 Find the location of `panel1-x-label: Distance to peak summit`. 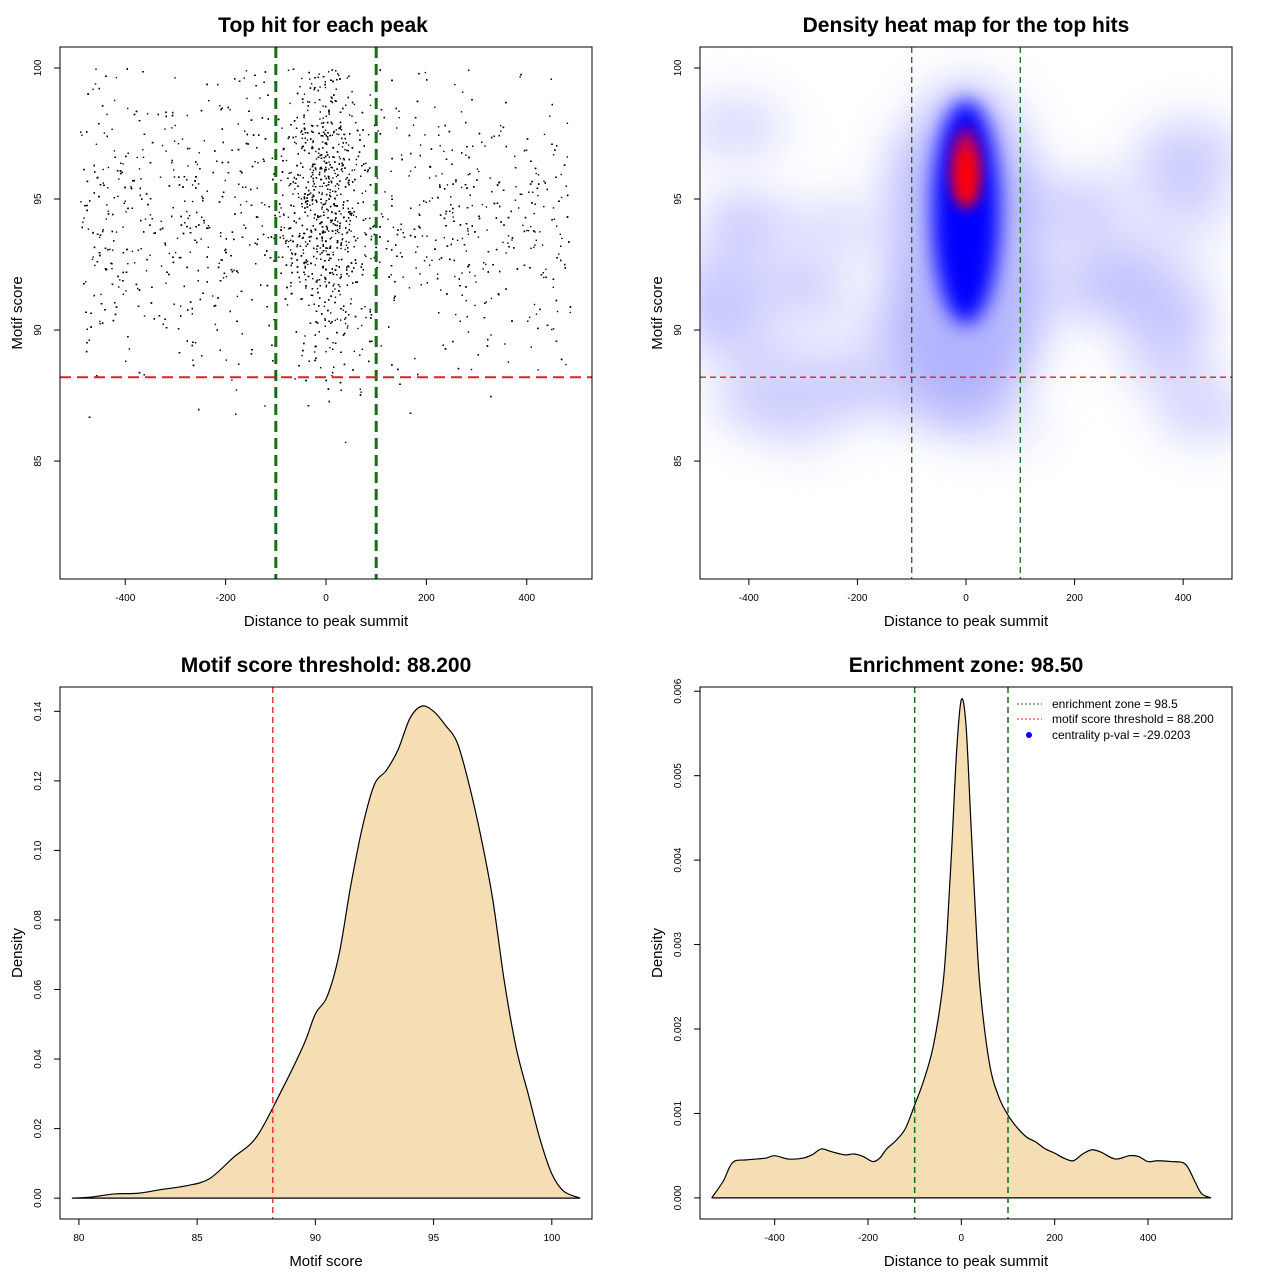

panel1-x-label: Distance to peak summit is located at coordinates (326, 621).